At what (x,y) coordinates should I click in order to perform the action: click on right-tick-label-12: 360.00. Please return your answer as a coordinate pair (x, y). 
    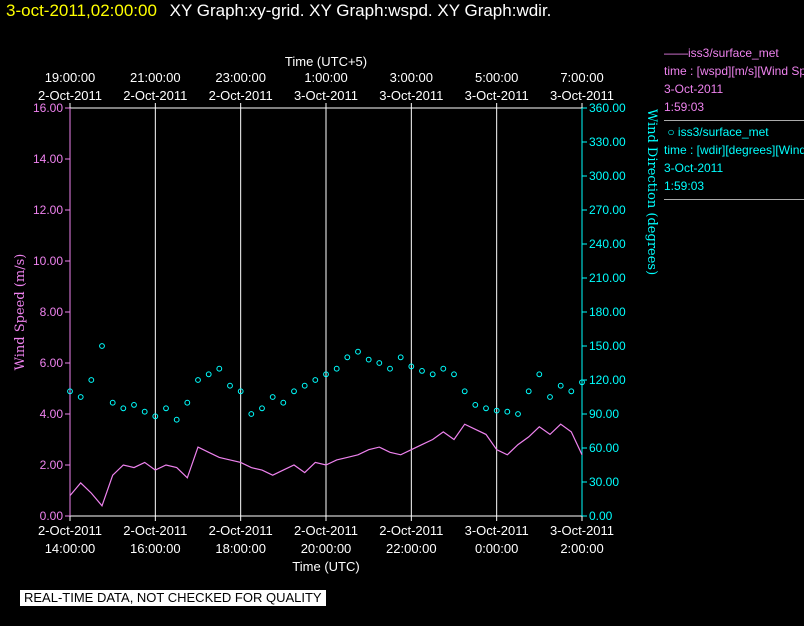
    Looking at the image, I should click on (607, 108).